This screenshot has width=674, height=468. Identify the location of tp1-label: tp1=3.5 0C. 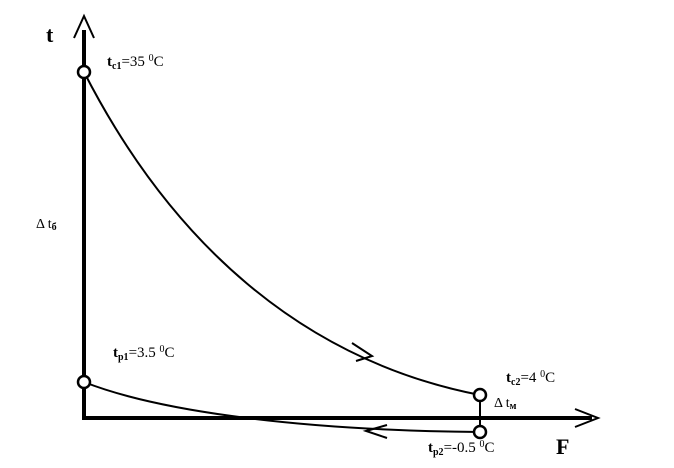
(144, 353).